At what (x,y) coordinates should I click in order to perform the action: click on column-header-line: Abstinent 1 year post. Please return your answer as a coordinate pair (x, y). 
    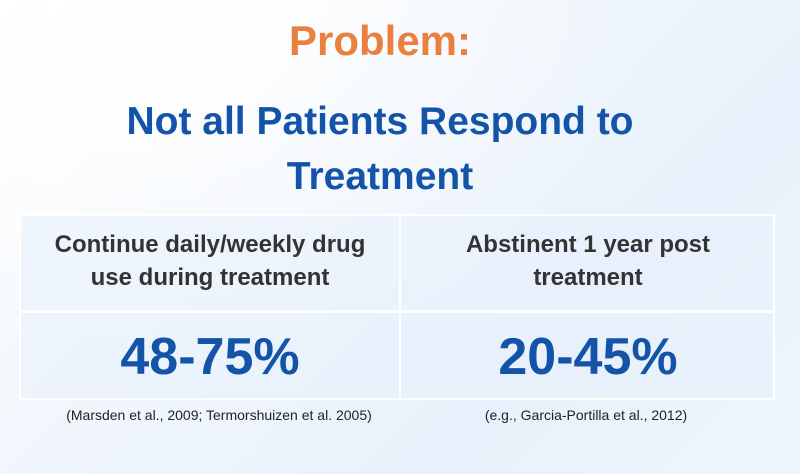
    Looking at the image, I should click on (588, 244).